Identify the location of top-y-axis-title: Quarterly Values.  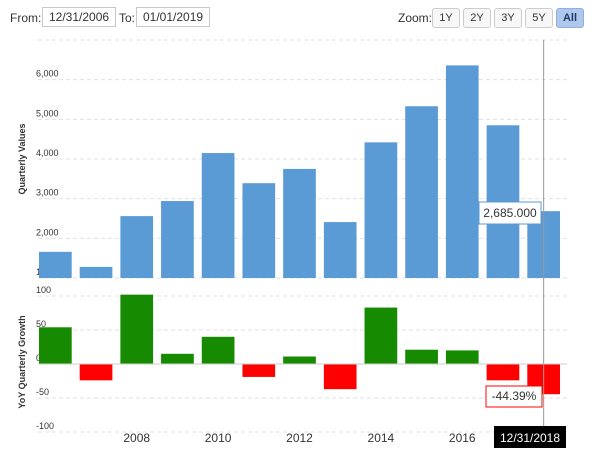
(22, 158).